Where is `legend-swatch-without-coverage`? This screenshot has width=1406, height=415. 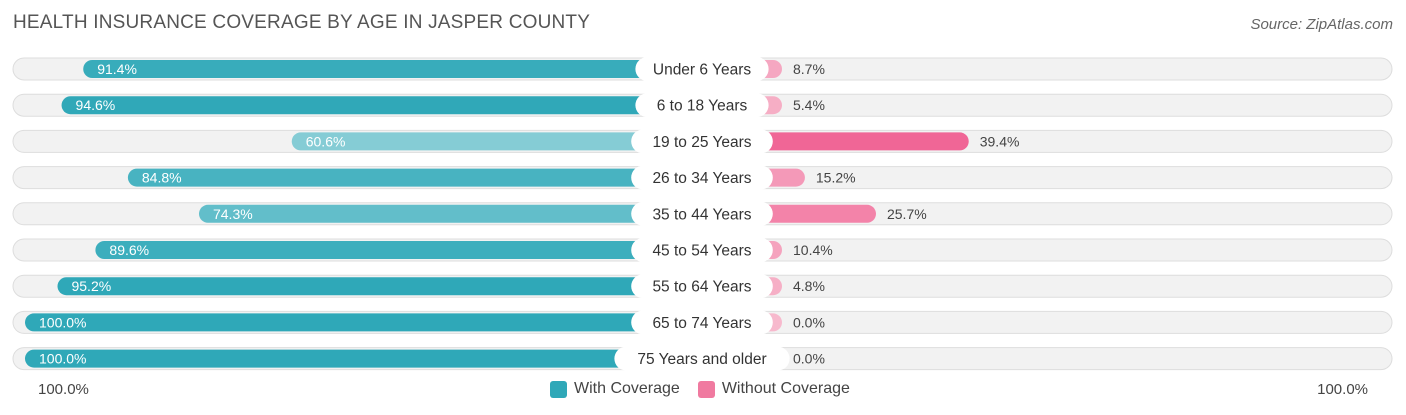 legend-swatch-without-coverage is located at coordinates (706, 389).